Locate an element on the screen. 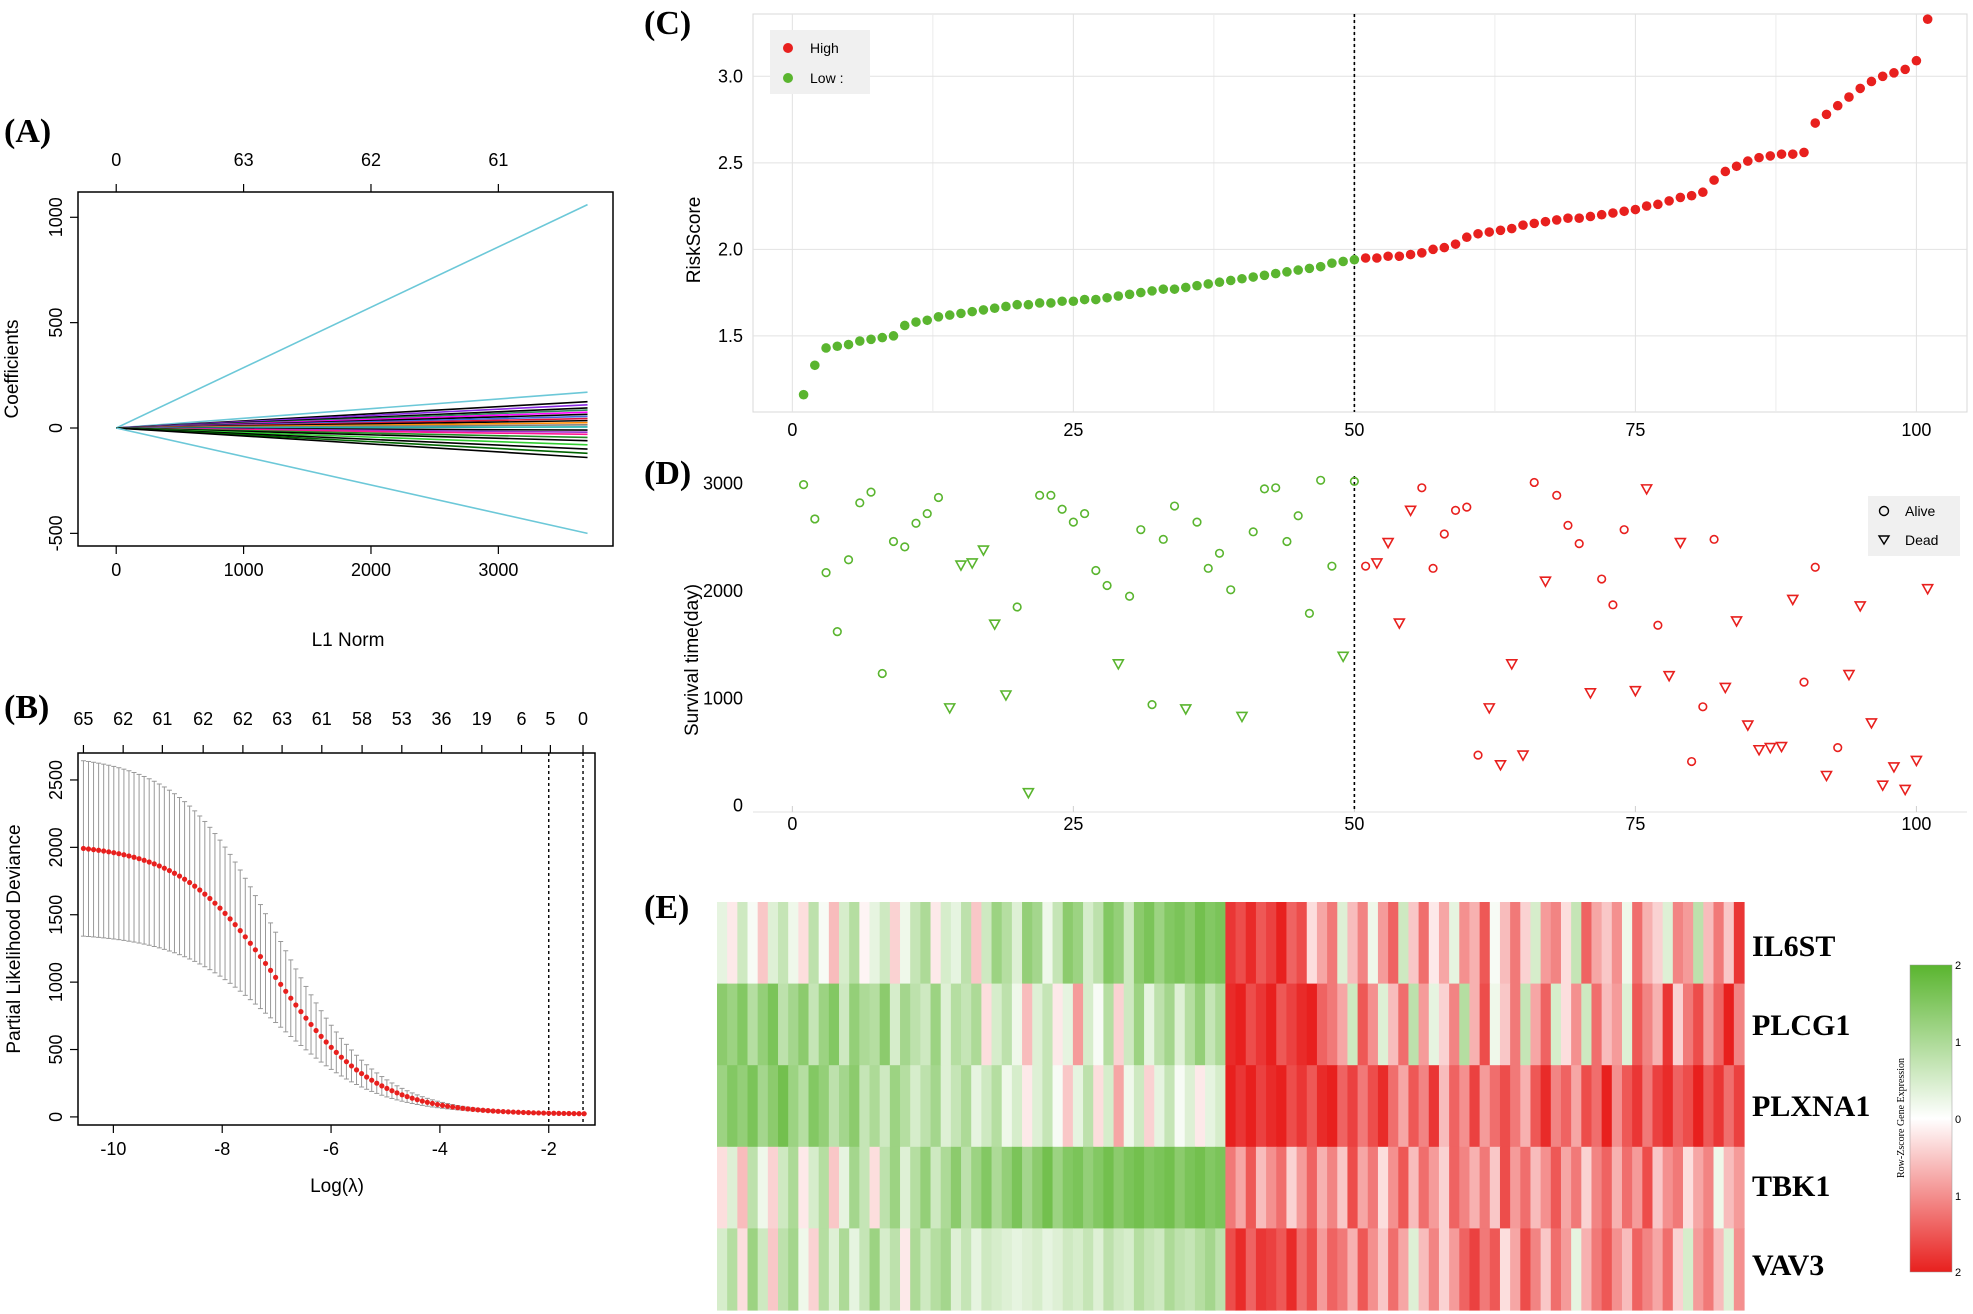 The height and width of the screenshot is (1314, 1973). b-toptick-label-4: 62 is located at coordinates (243, 719).